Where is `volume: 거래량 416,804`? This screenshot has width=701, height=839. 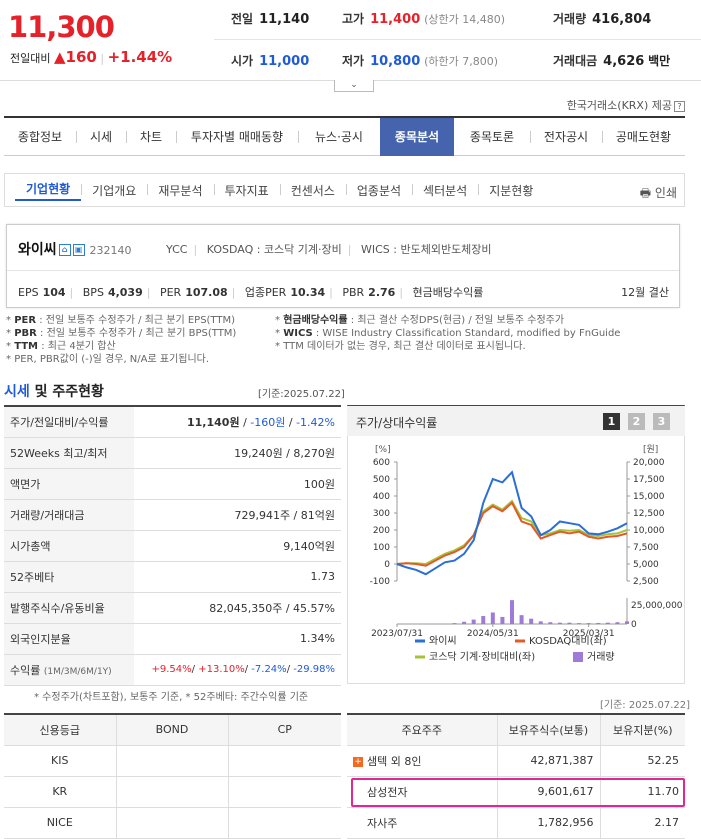
volume: 거래량 416,804 is located at coordinates (602, 18).